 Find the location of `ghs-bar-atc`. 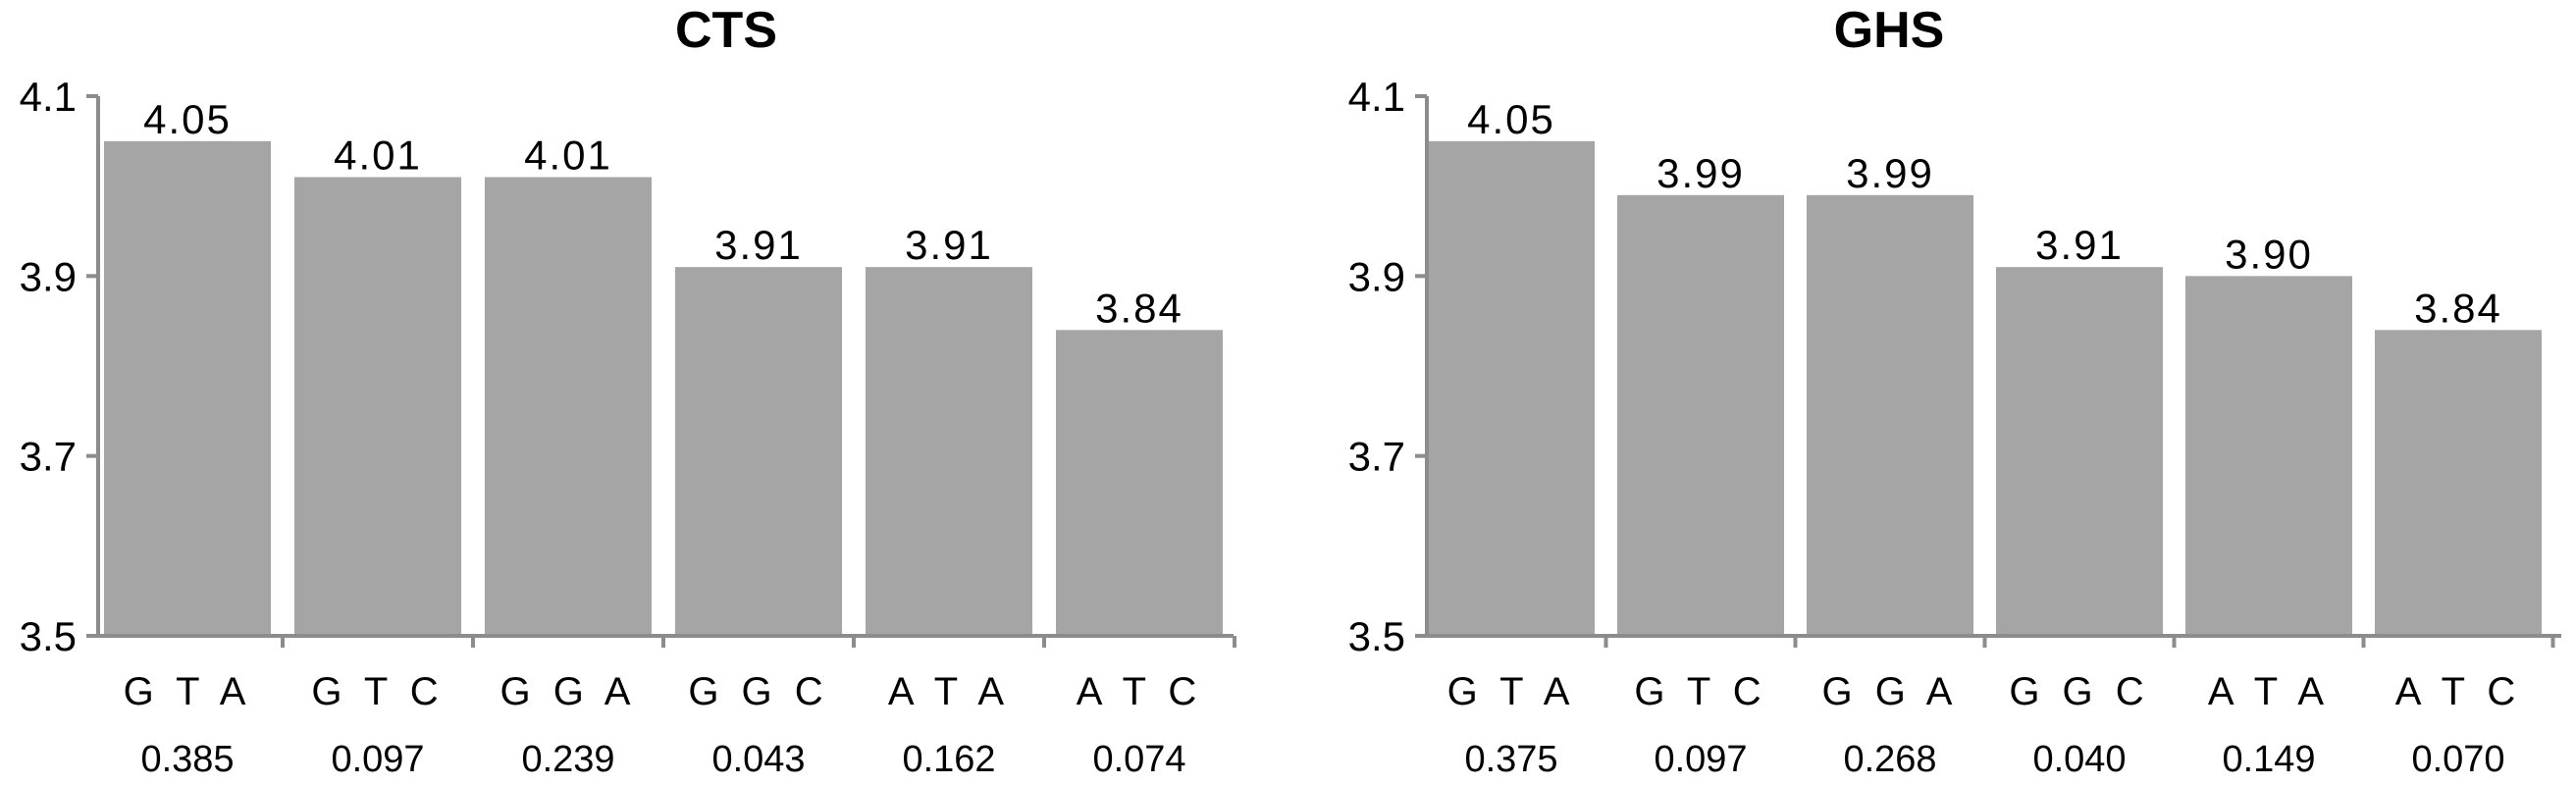

ghs-bar-atc is located at coordinates (2458, 483).